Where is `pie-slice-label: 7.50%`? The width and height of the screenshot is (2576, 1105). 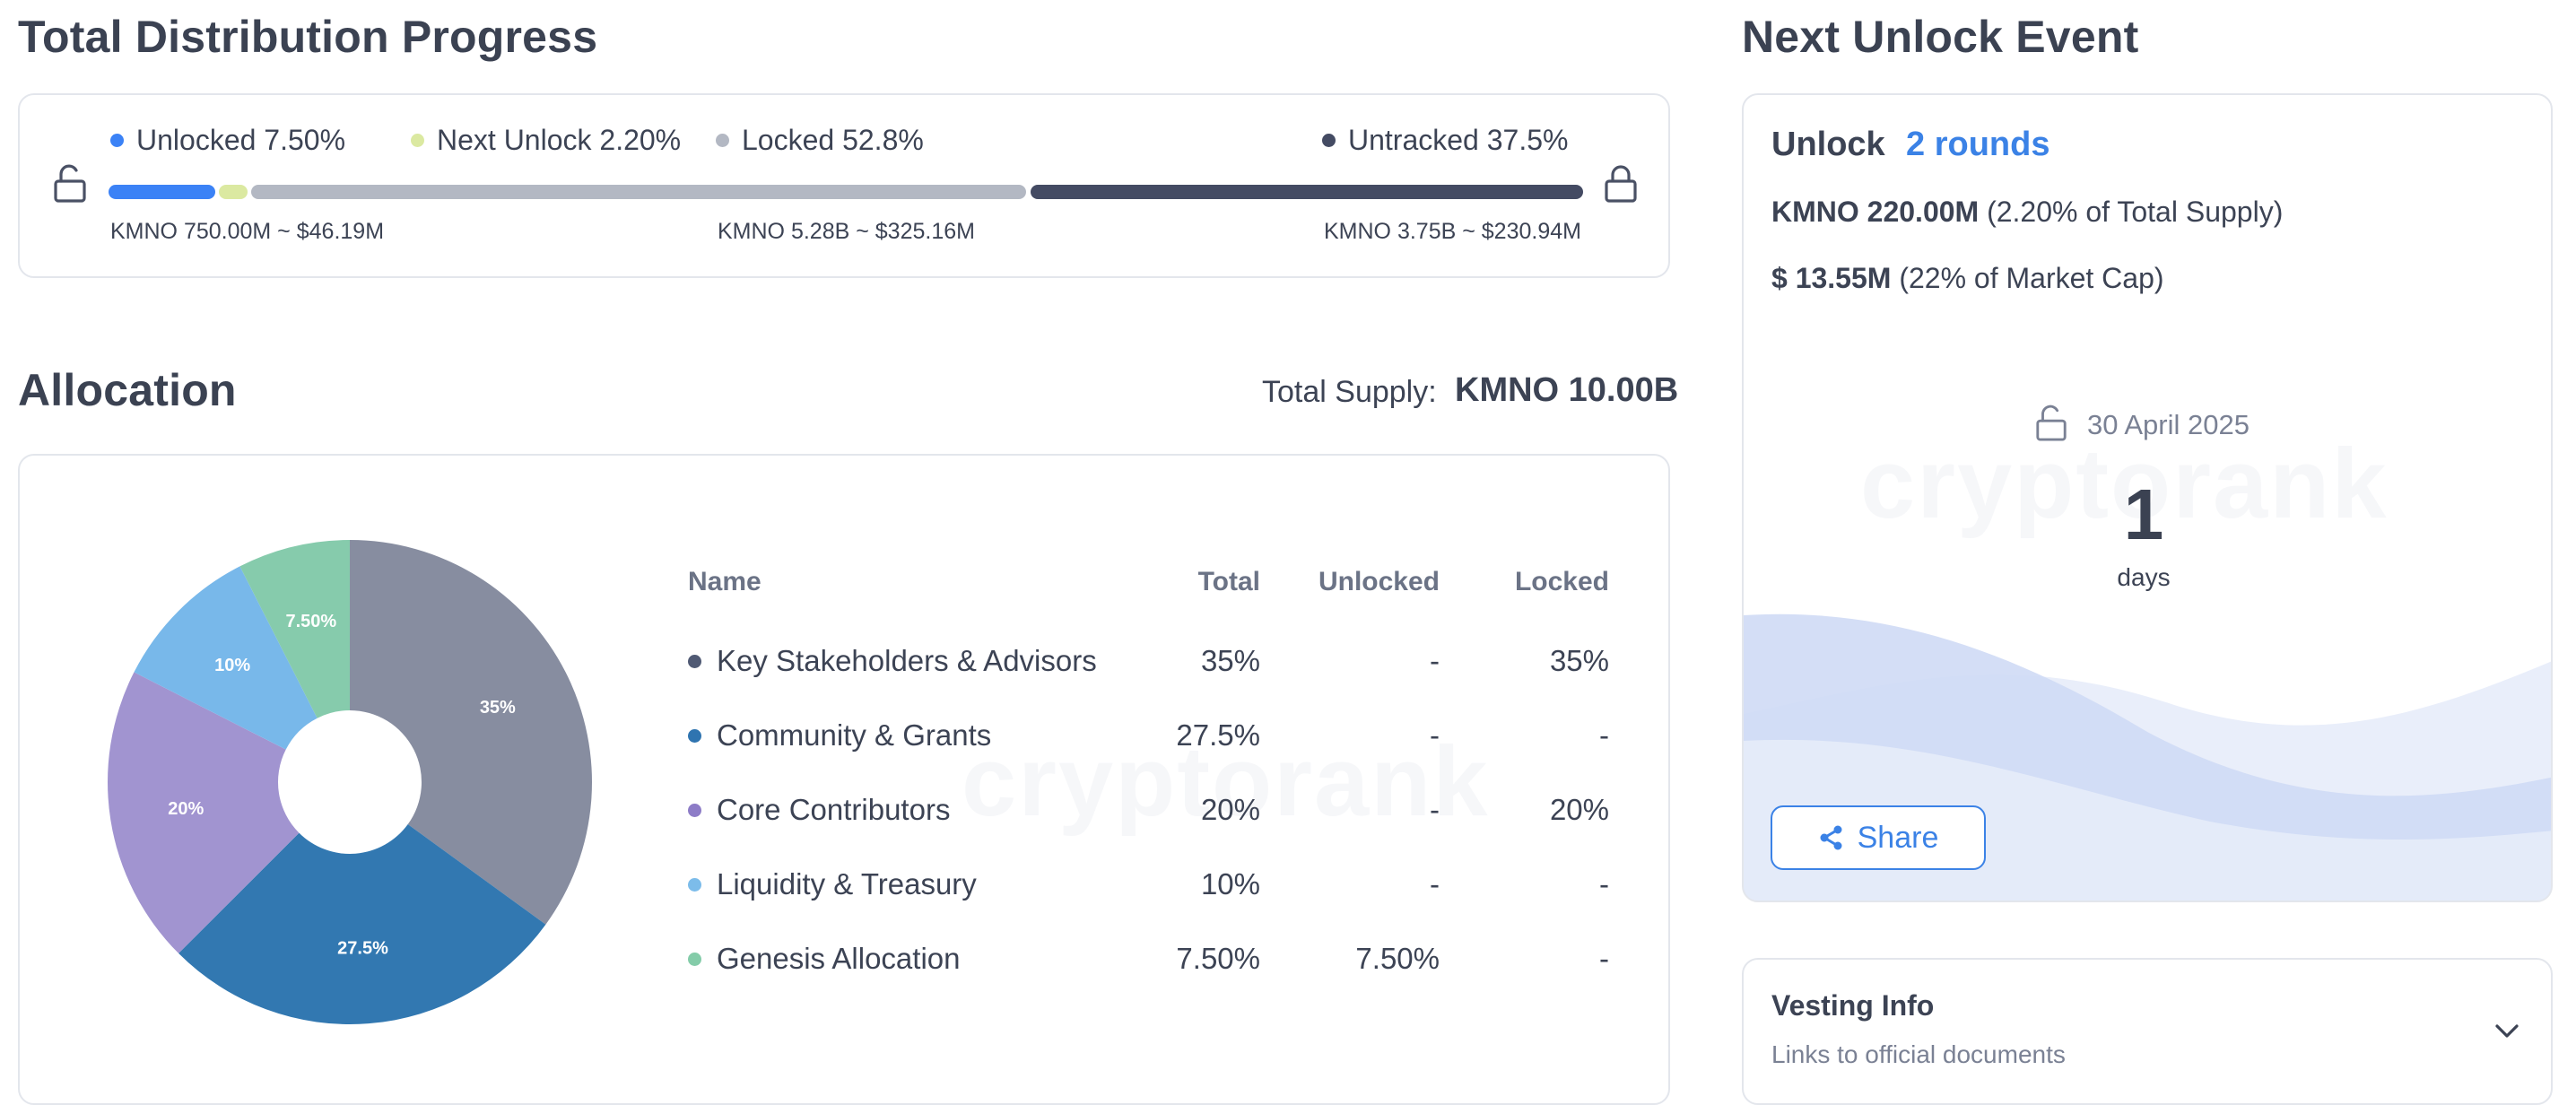 pie-slice-label: 7.50% is located at coordinates (310, 621).